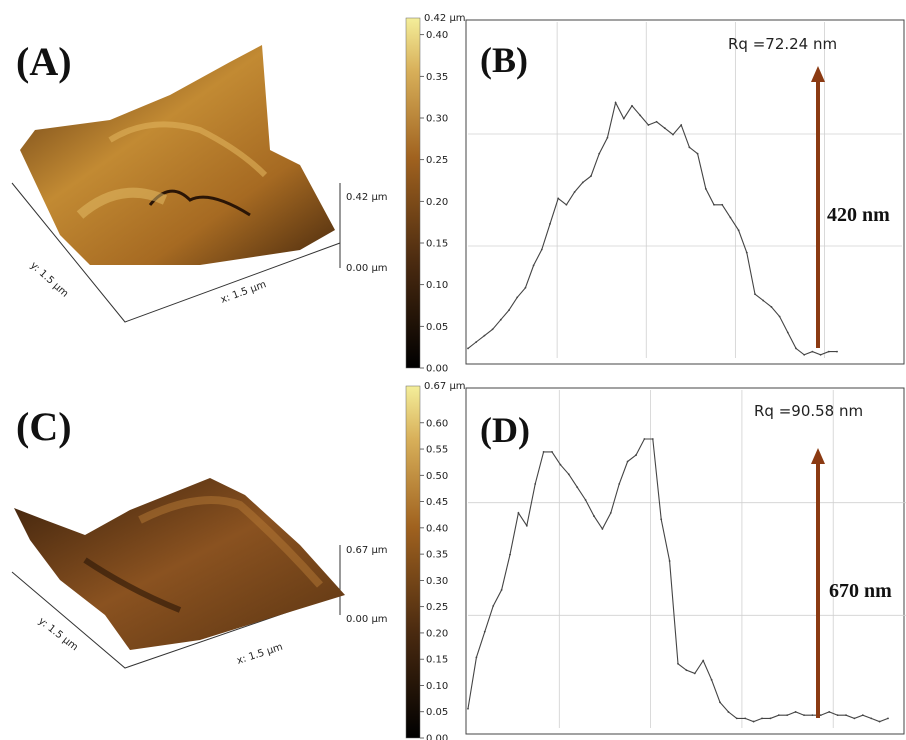 The image size is (906, 740). What do you see at coordinates (44, 426) in the screenshot?
I see `panel-label-c: (C)` at bounding box center [44, 426].